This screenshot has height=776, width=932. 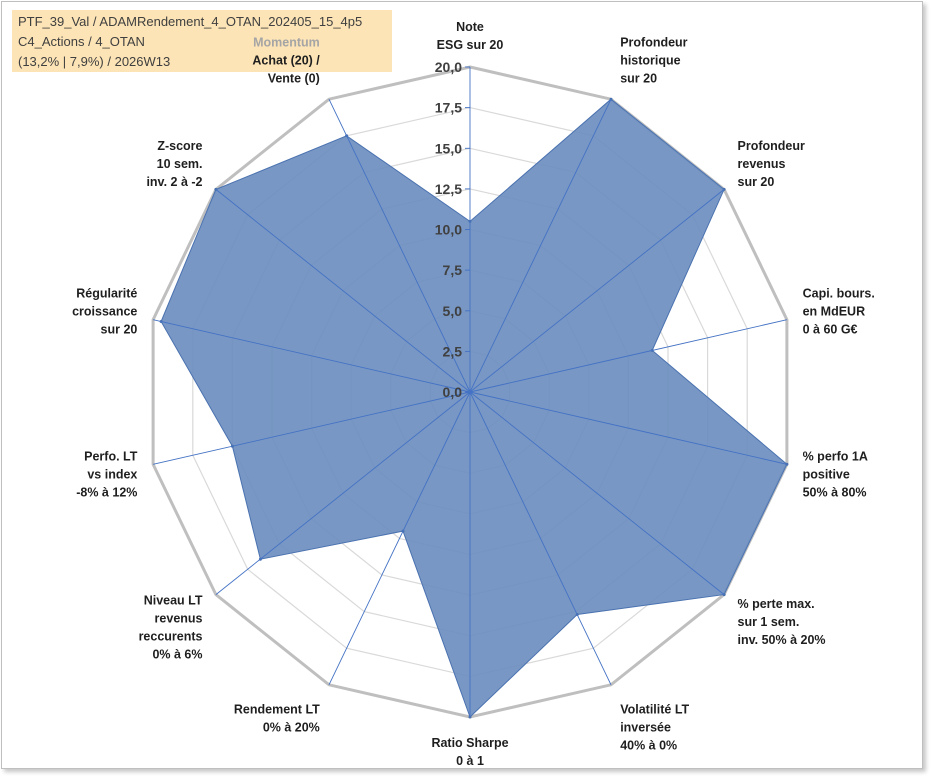 What do you see at coordinates (834, 311) in the screenshot?
I see `axis-label-line: en MdEUR` at bounding box center [834, 311].